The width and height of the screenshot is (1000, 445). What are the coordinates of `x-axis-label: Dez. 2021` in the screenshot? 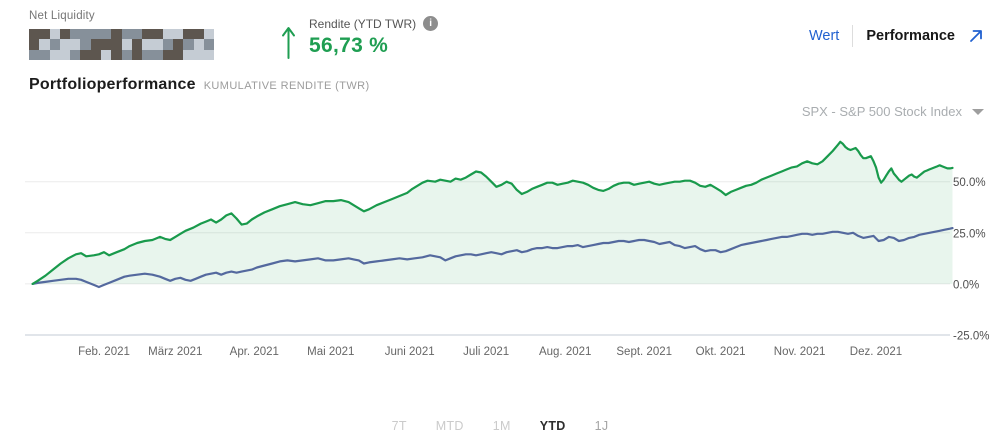 It's located at (876, 352).